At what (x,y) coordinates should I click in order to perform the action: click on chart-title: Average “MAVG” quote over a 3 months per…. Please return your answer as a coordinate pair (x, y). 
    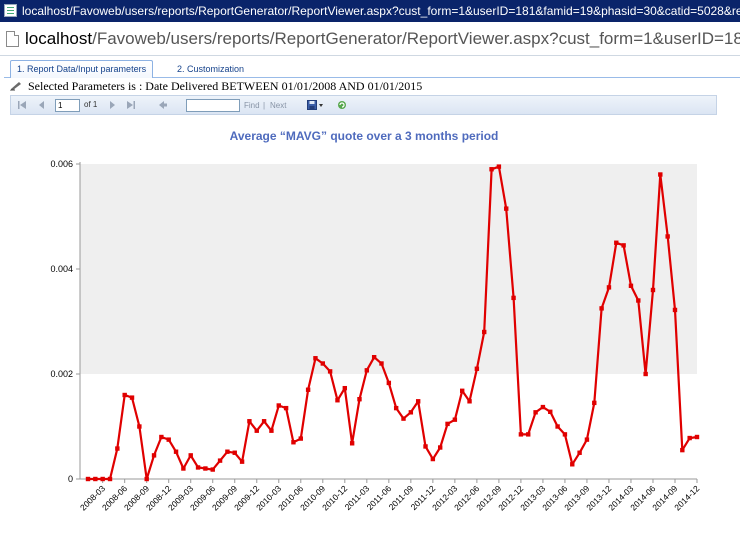
    Looking at the image, I should click on (364, 136).